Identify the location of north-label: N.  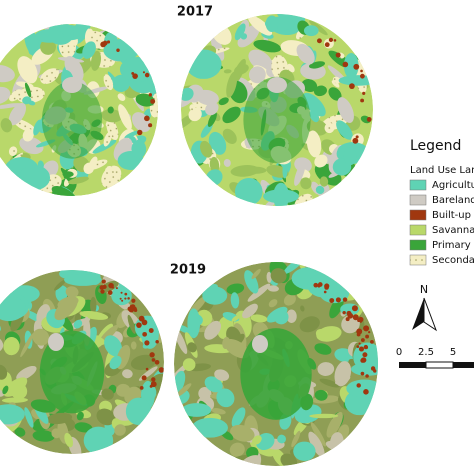
(424, 289).